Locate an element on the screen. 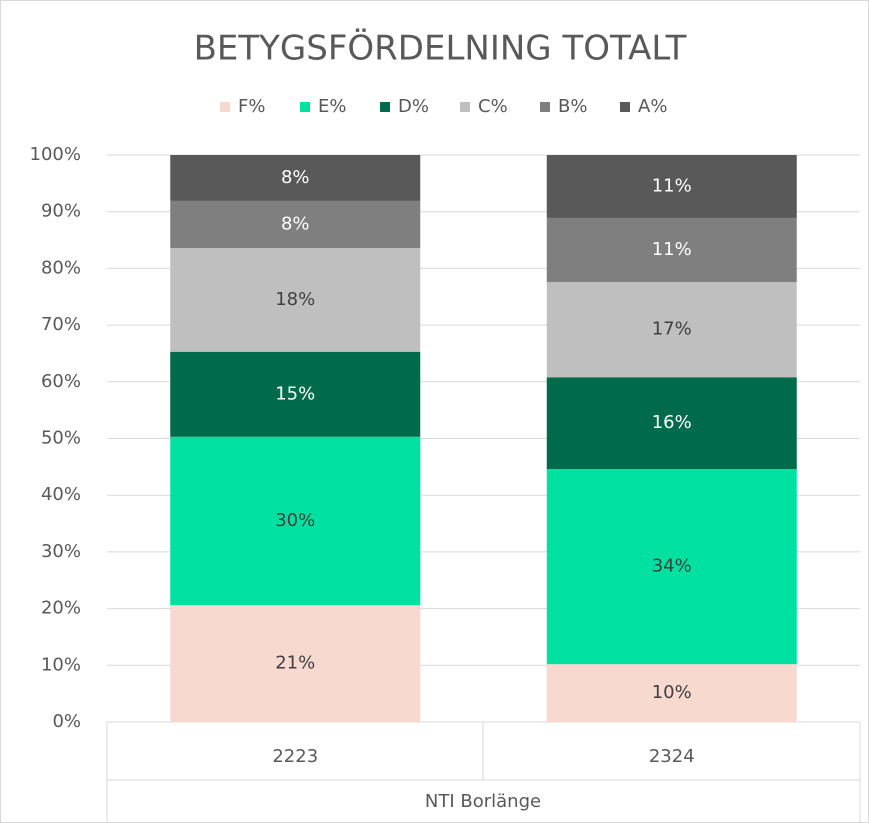  chart-title: BETYGSFÖRDELNING TOTALT is located at coordinates (440, 48).